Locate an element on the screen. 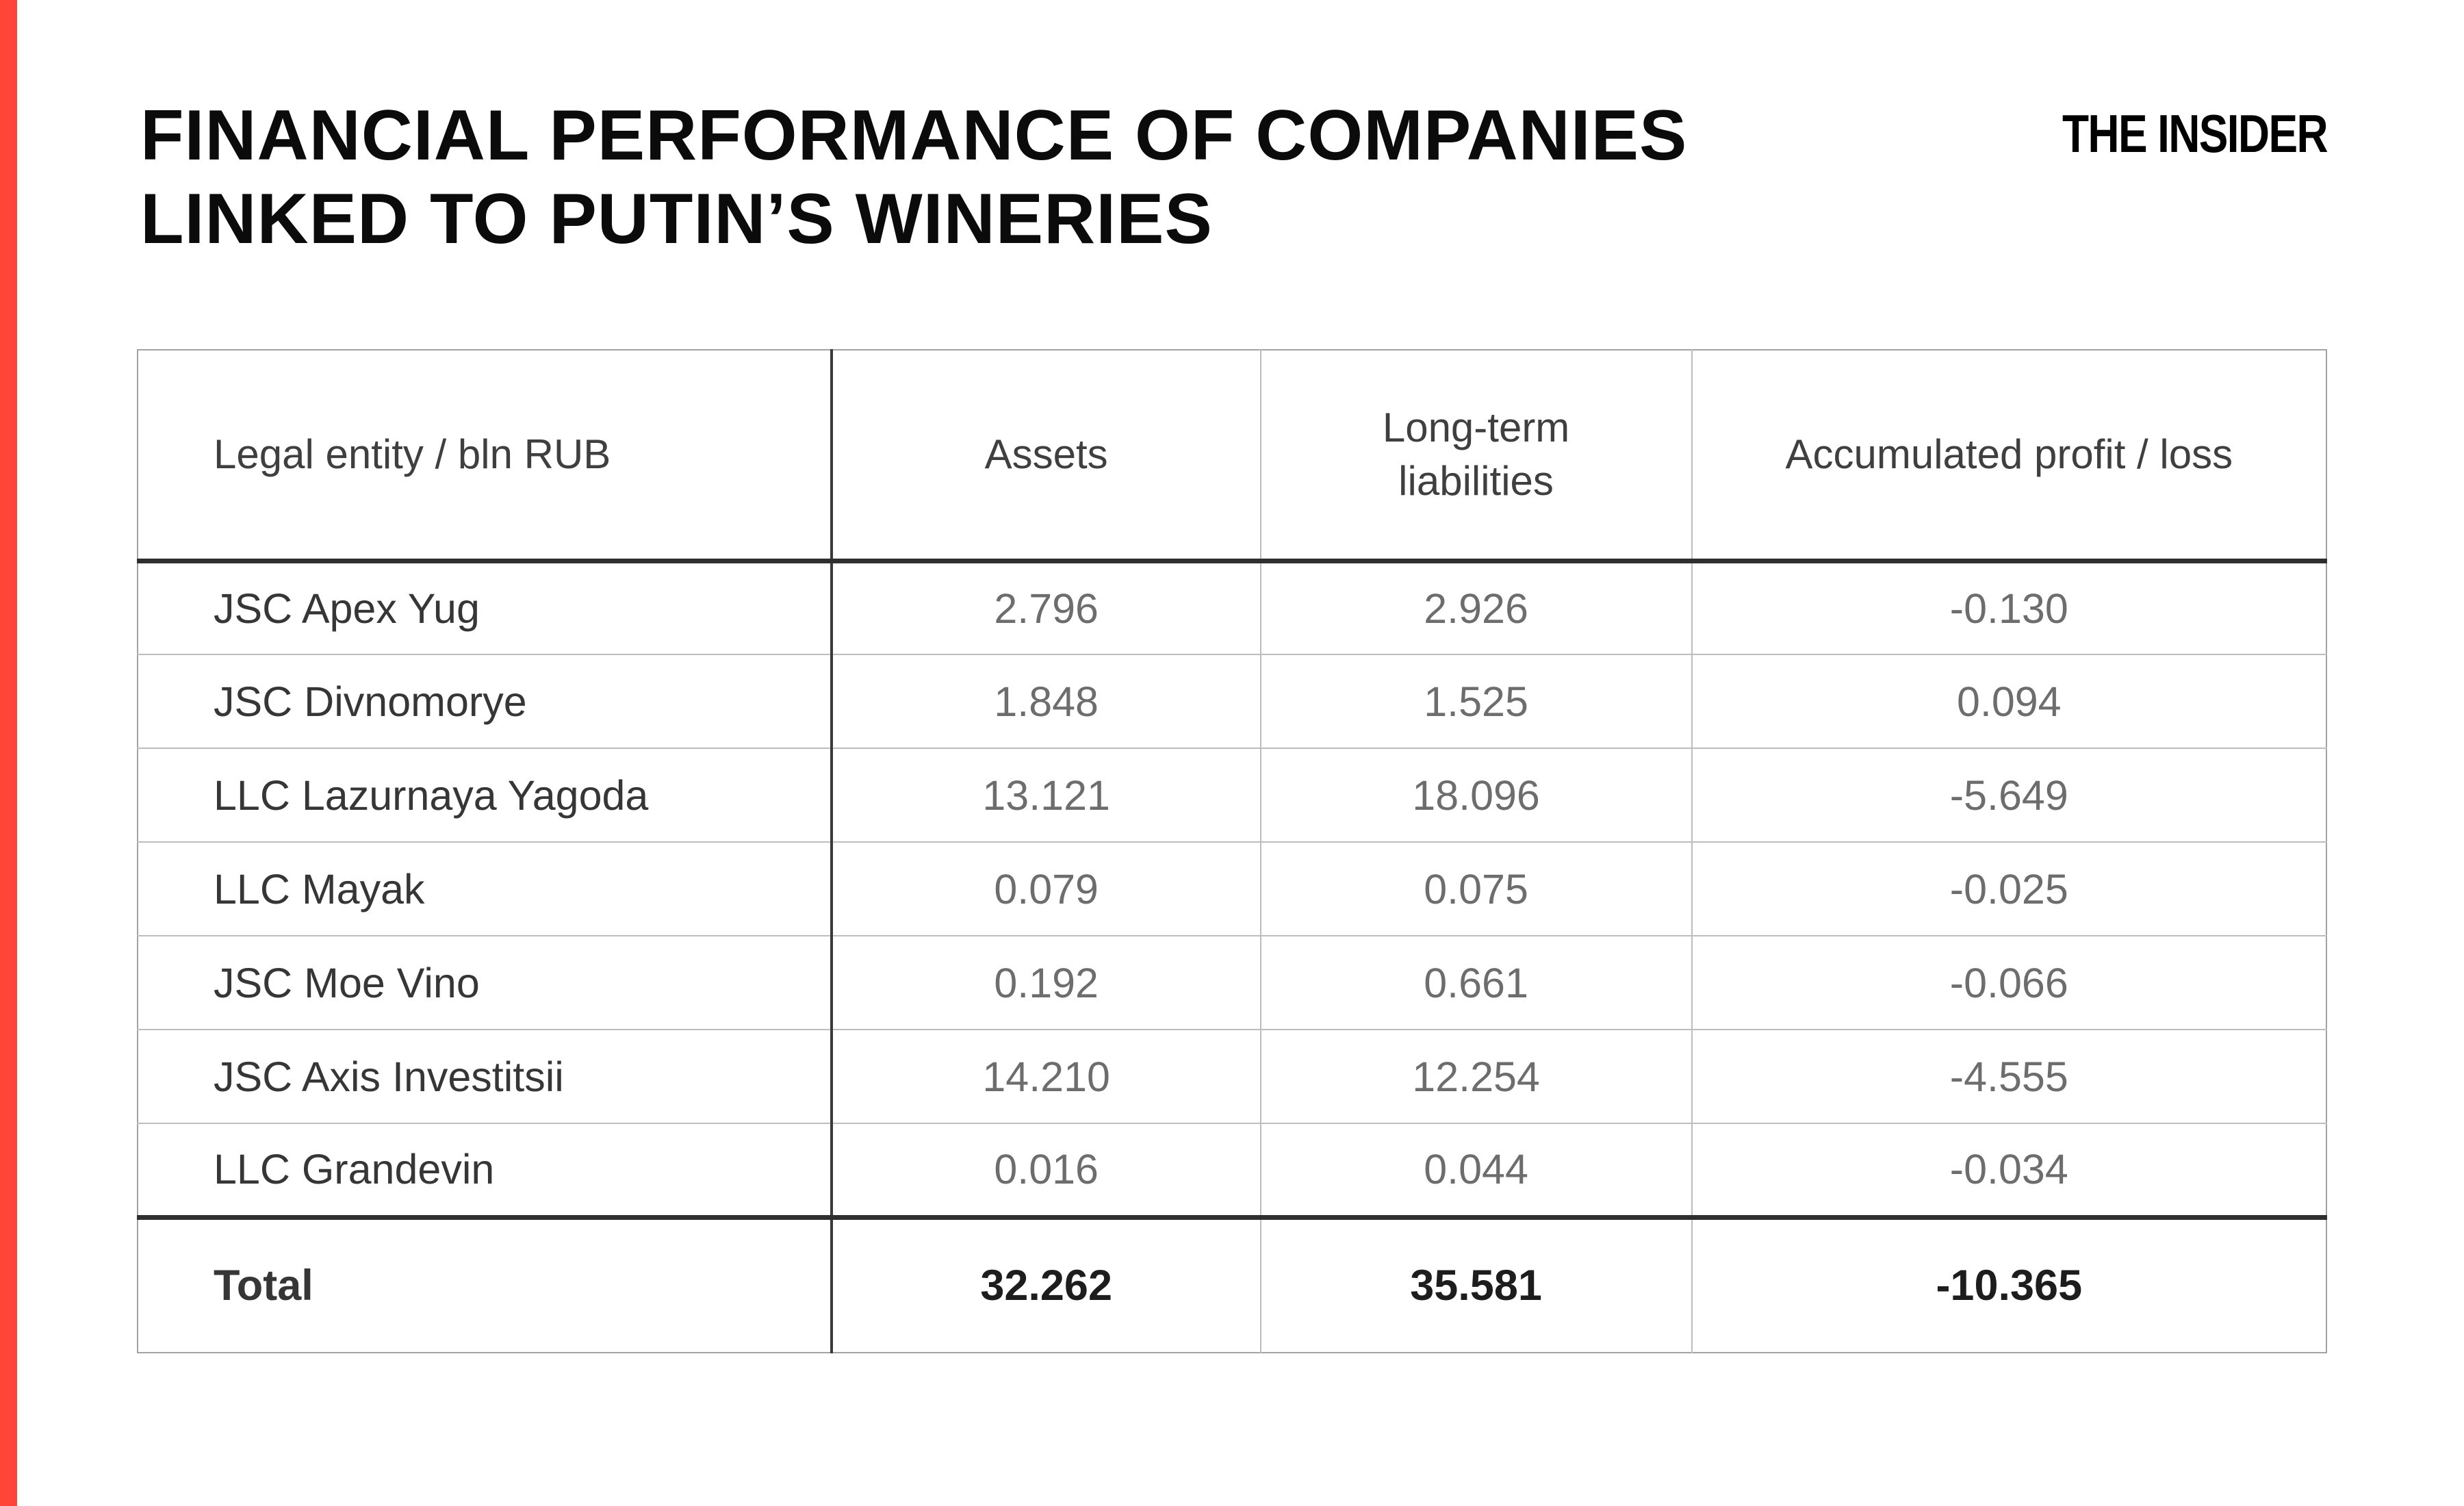  table-row: JSC Moe Vino 0.192 0.661 -0.066 is located at coordinates (1232, 983).